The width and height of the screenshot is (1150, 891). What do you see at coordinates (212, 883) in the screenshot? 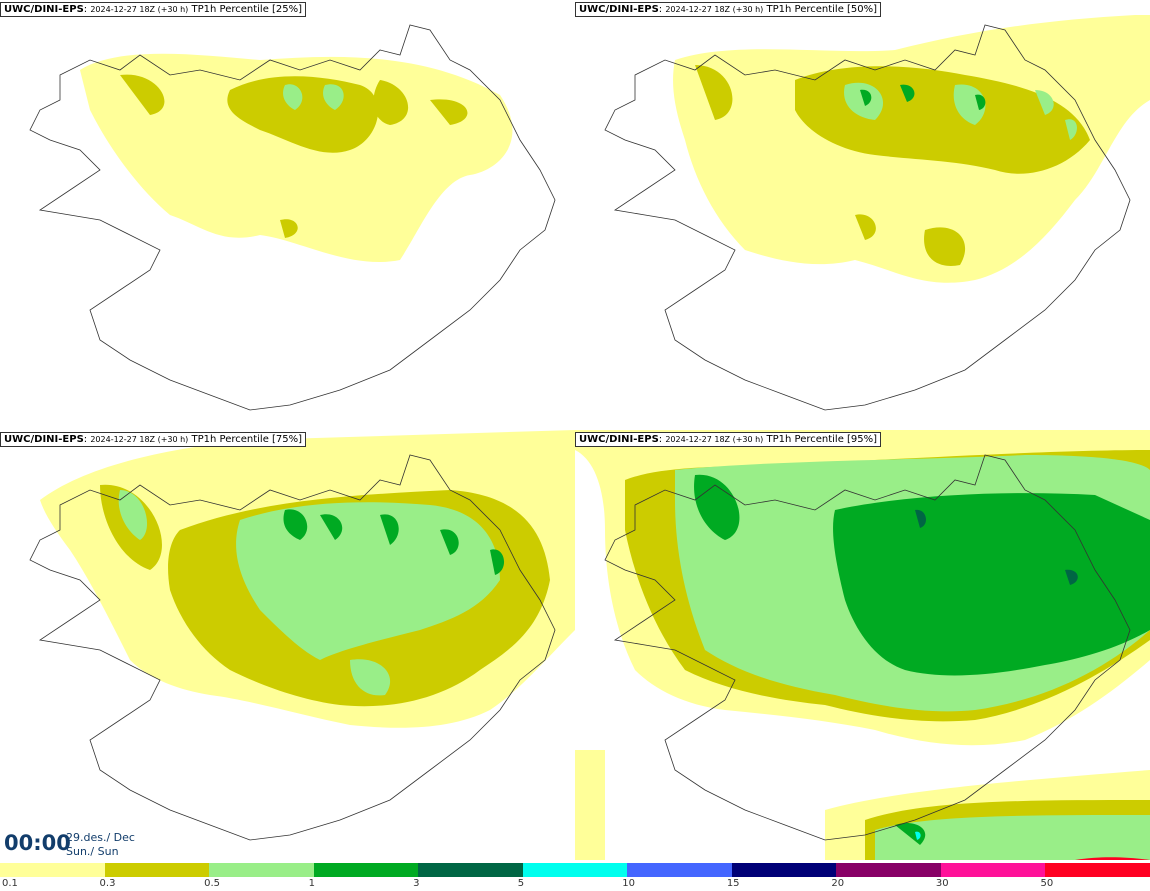
I see `legend-tick-label: 0.5` at bounding box center [212, 883].